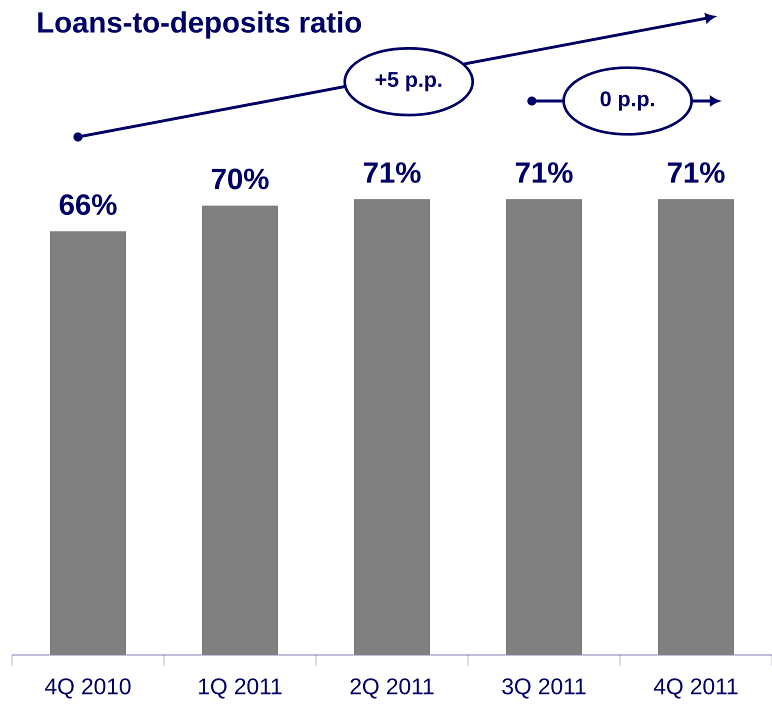 The width and height of the screenshot is (772, 707). I want to click on x-tick-label: 1Q 2011, so click(240, 688).